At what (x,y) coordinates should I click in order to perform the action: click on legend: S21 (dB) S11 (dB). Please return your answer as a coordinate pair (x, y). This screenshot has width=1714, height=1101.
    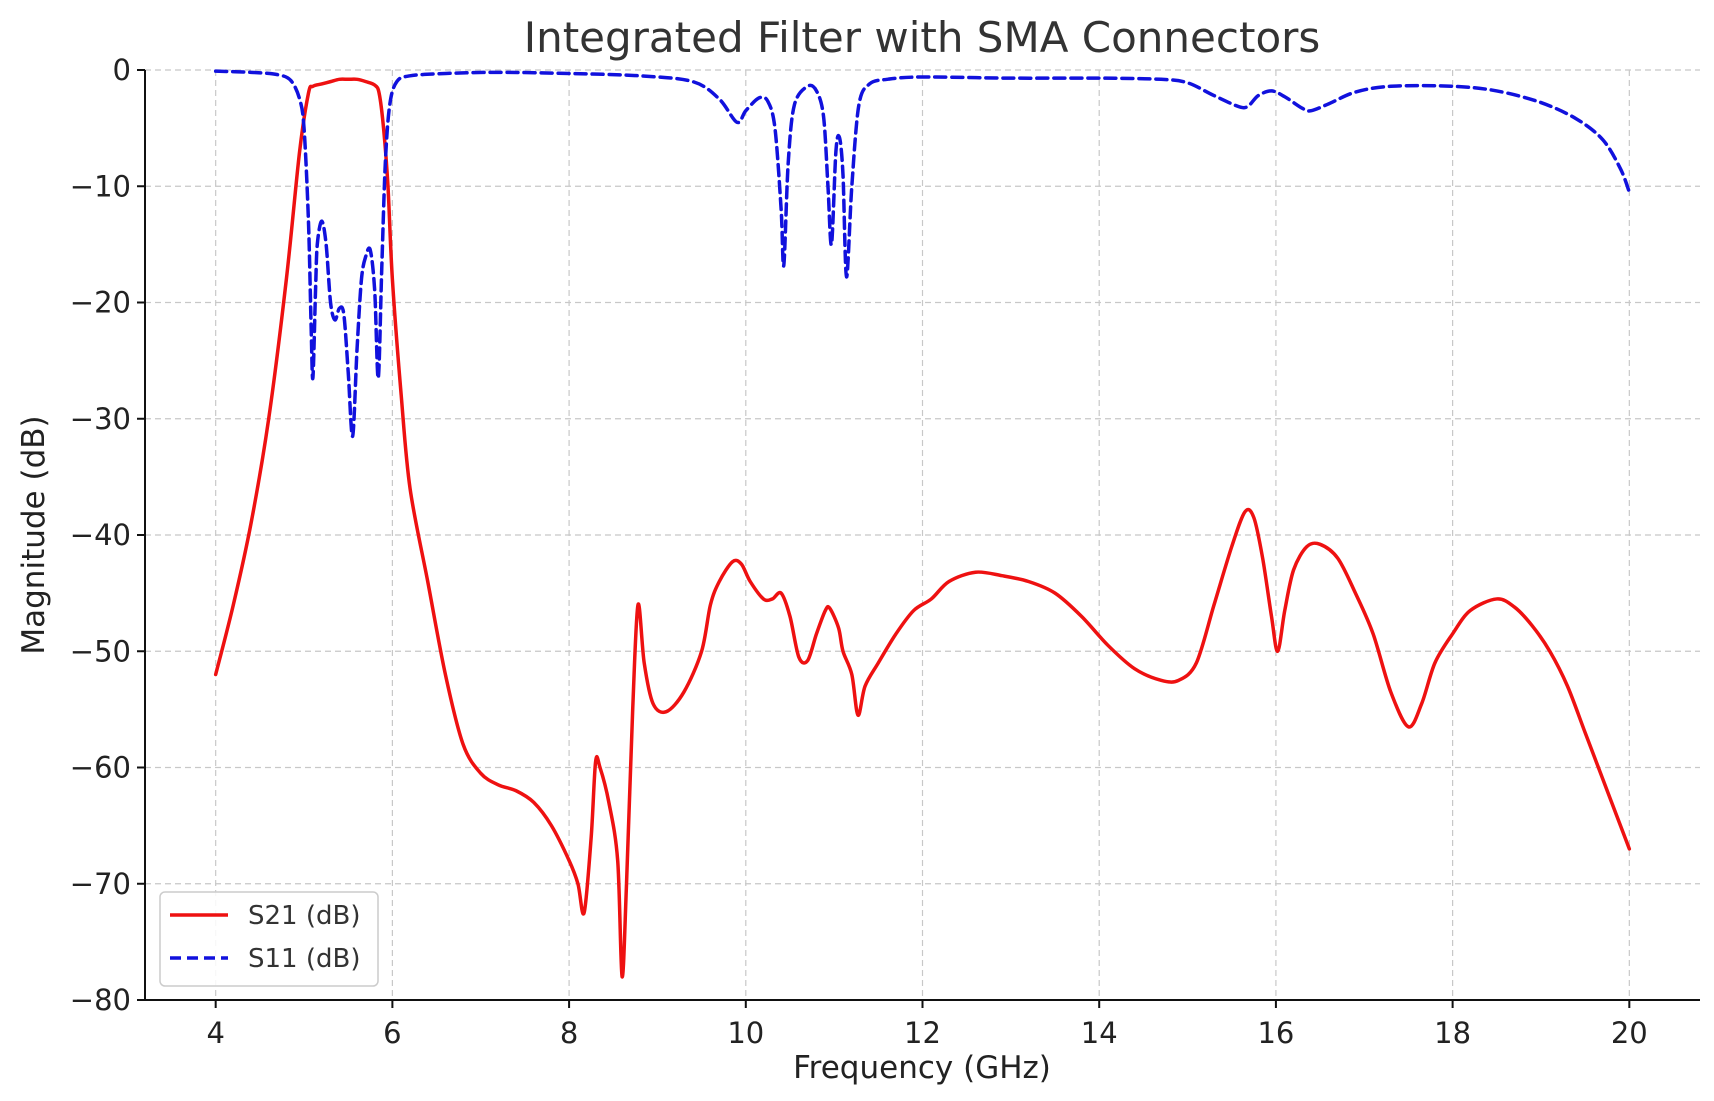
    Looking at the image, I should click on (269, 939).